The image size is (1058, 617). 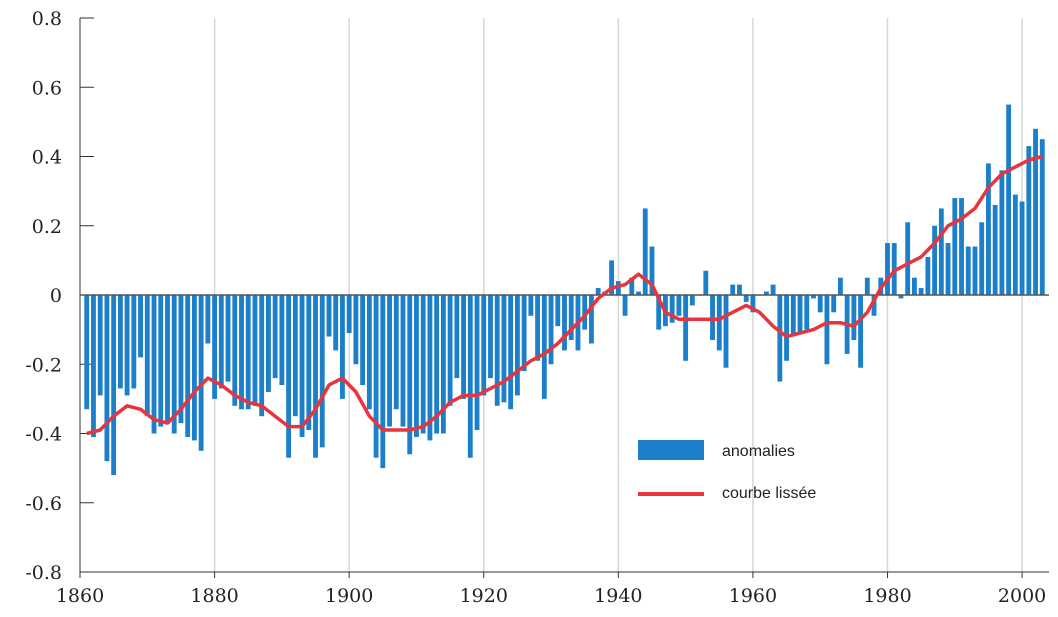 I want to click on y-tick-label: 0.8, so click(x=47, y=19).